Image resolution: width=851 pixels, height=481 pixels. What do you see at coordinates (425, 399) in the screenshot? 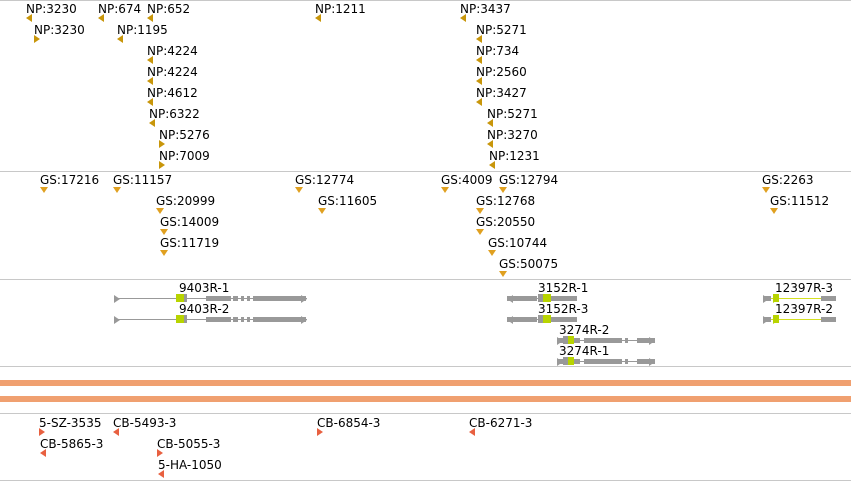
I see `coverage-band` at bounding box center [425, 399].